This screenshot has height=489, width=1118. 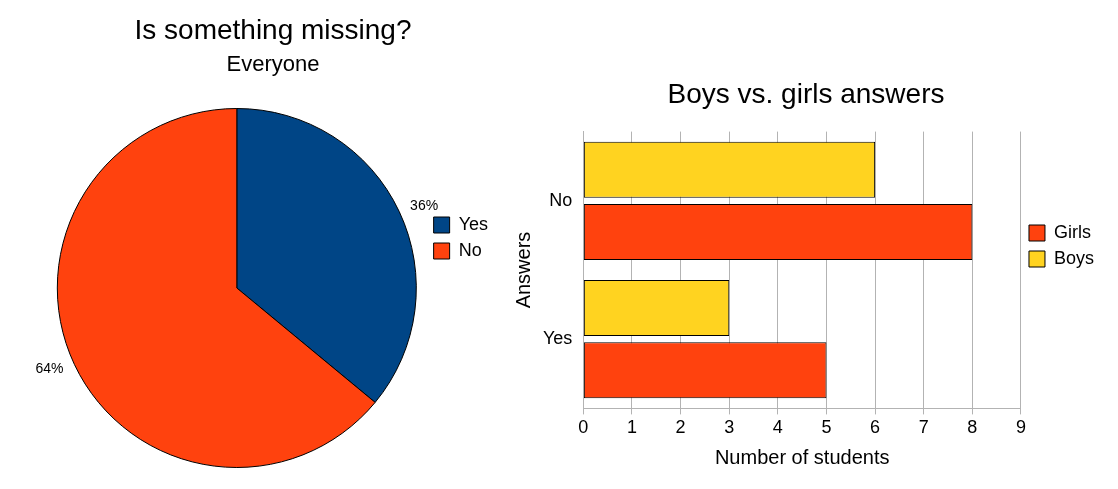 What do you see at coordinates (522, 270) in the screenshot?
I see `y-axis-title: Answers` at bounding box center [522, 270].